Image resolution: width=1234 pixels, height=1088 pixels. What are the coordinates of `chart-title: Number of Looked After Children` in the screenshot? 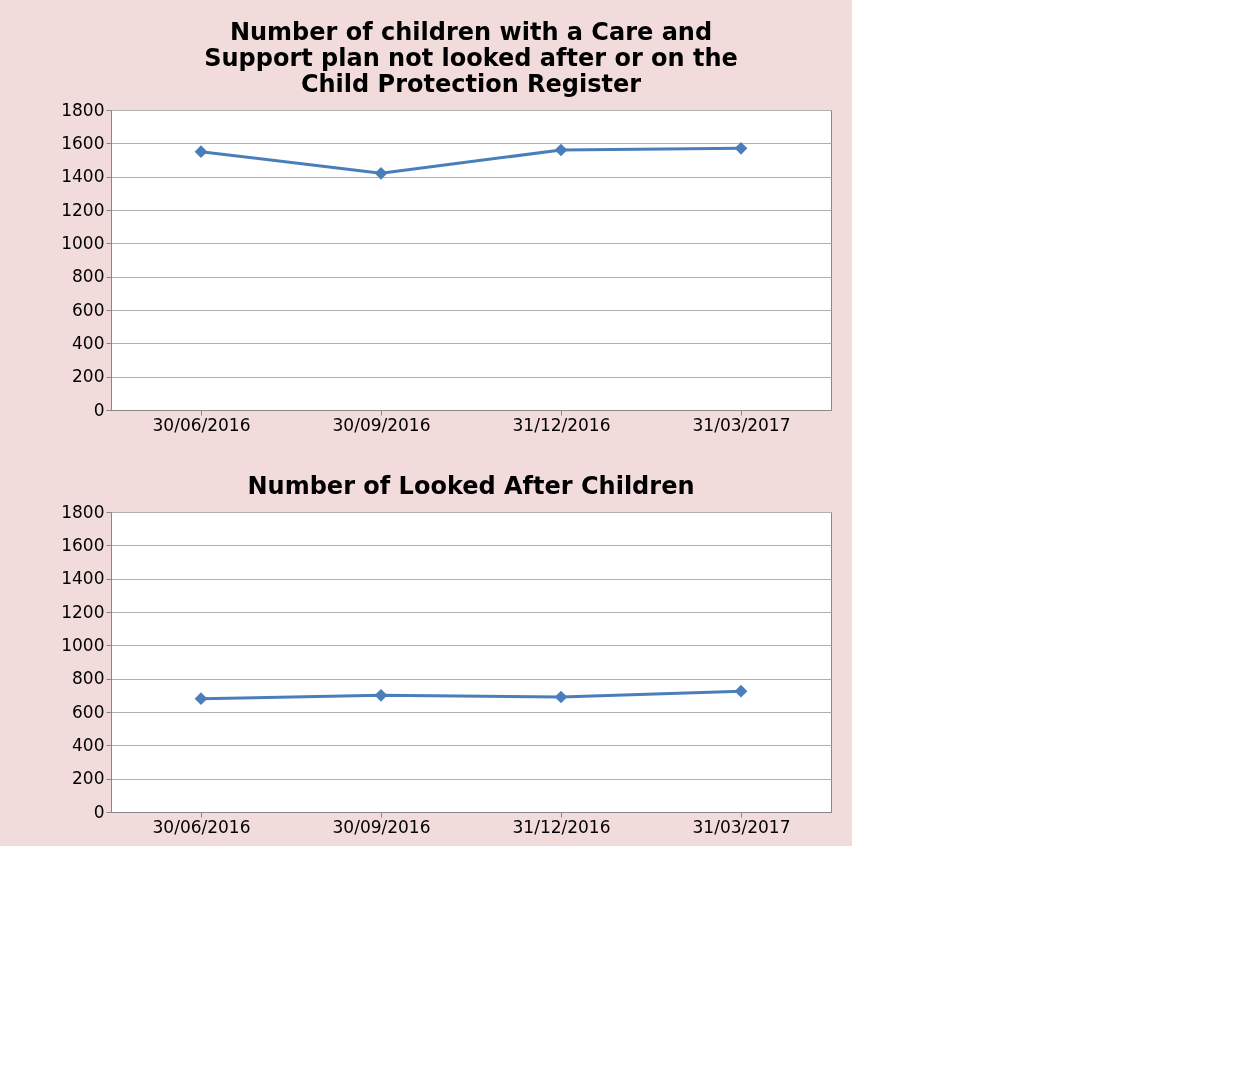 It's located at (471, 486).